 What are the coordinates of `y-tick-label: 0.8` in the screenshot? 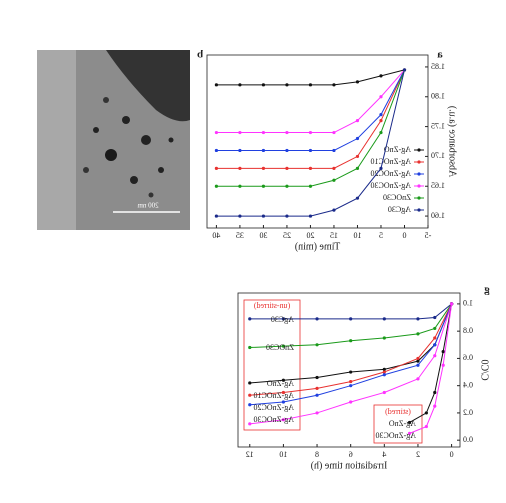 It's located at (468, 330).